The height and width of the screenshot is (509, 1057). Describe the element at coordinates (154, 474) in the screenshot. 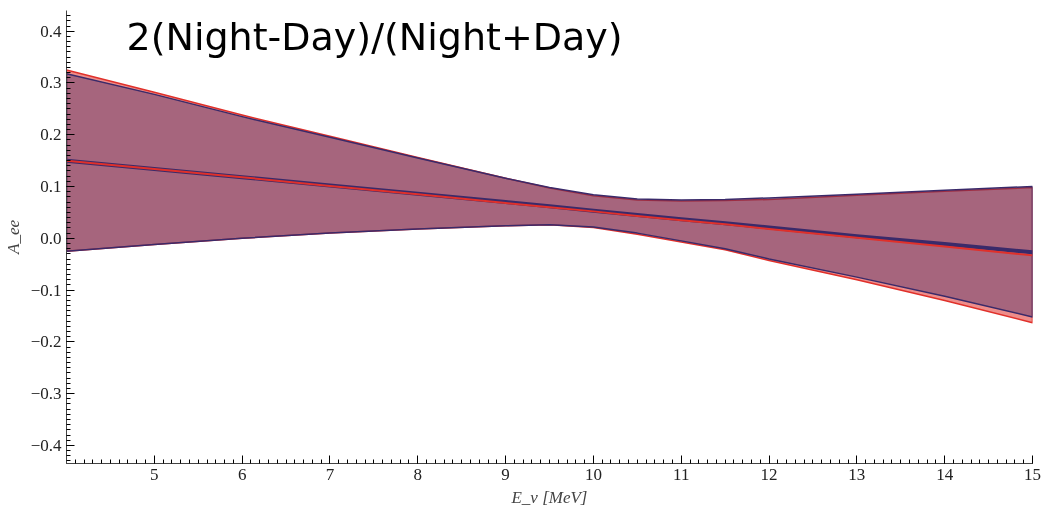

I see `x-tick-label: 5` at that location.